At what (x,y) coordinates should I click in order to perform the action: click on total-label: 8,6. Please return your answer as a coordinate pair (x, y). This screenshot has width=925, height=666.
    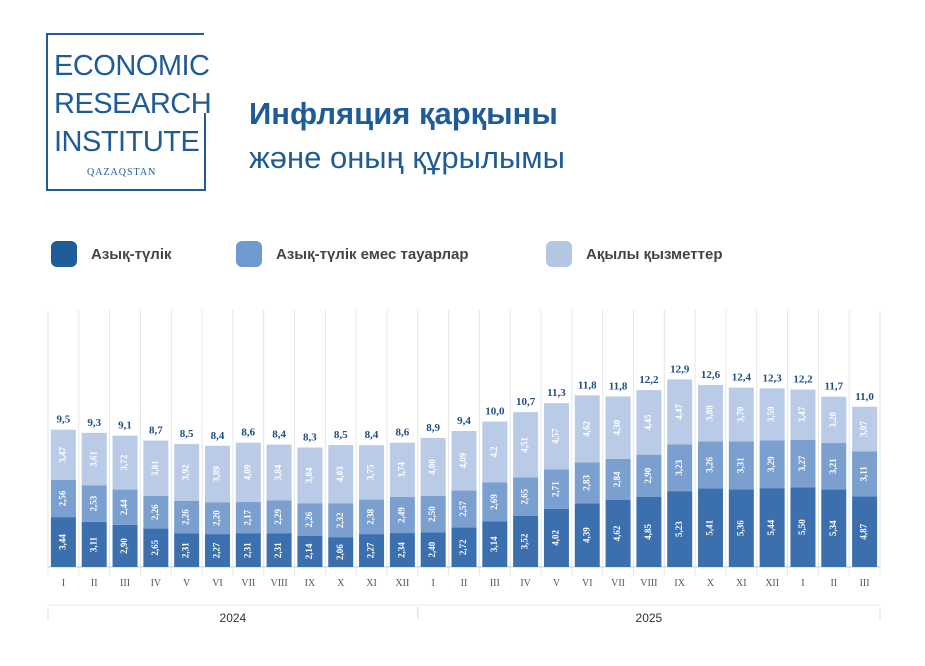
    Looking at the image, I should click on (402, 433).